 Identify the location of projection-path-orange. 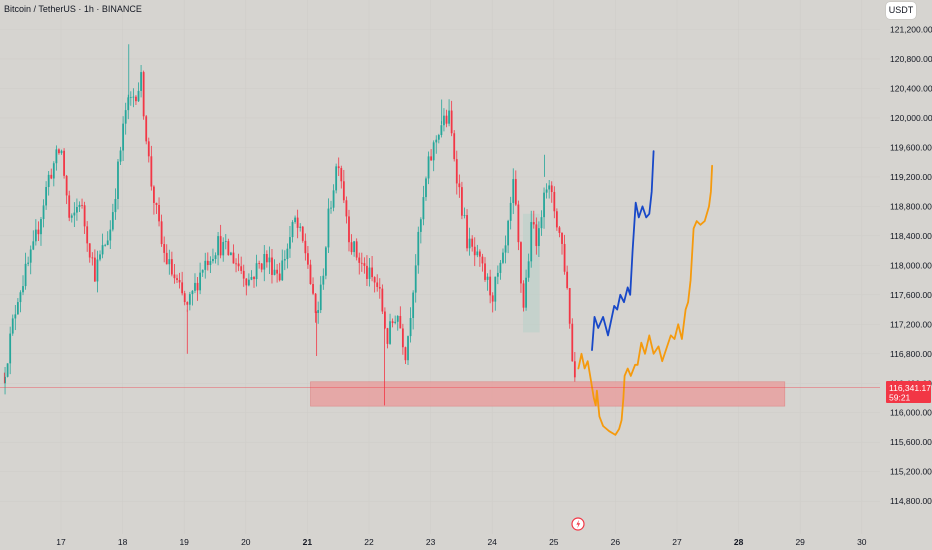
(645, 300).